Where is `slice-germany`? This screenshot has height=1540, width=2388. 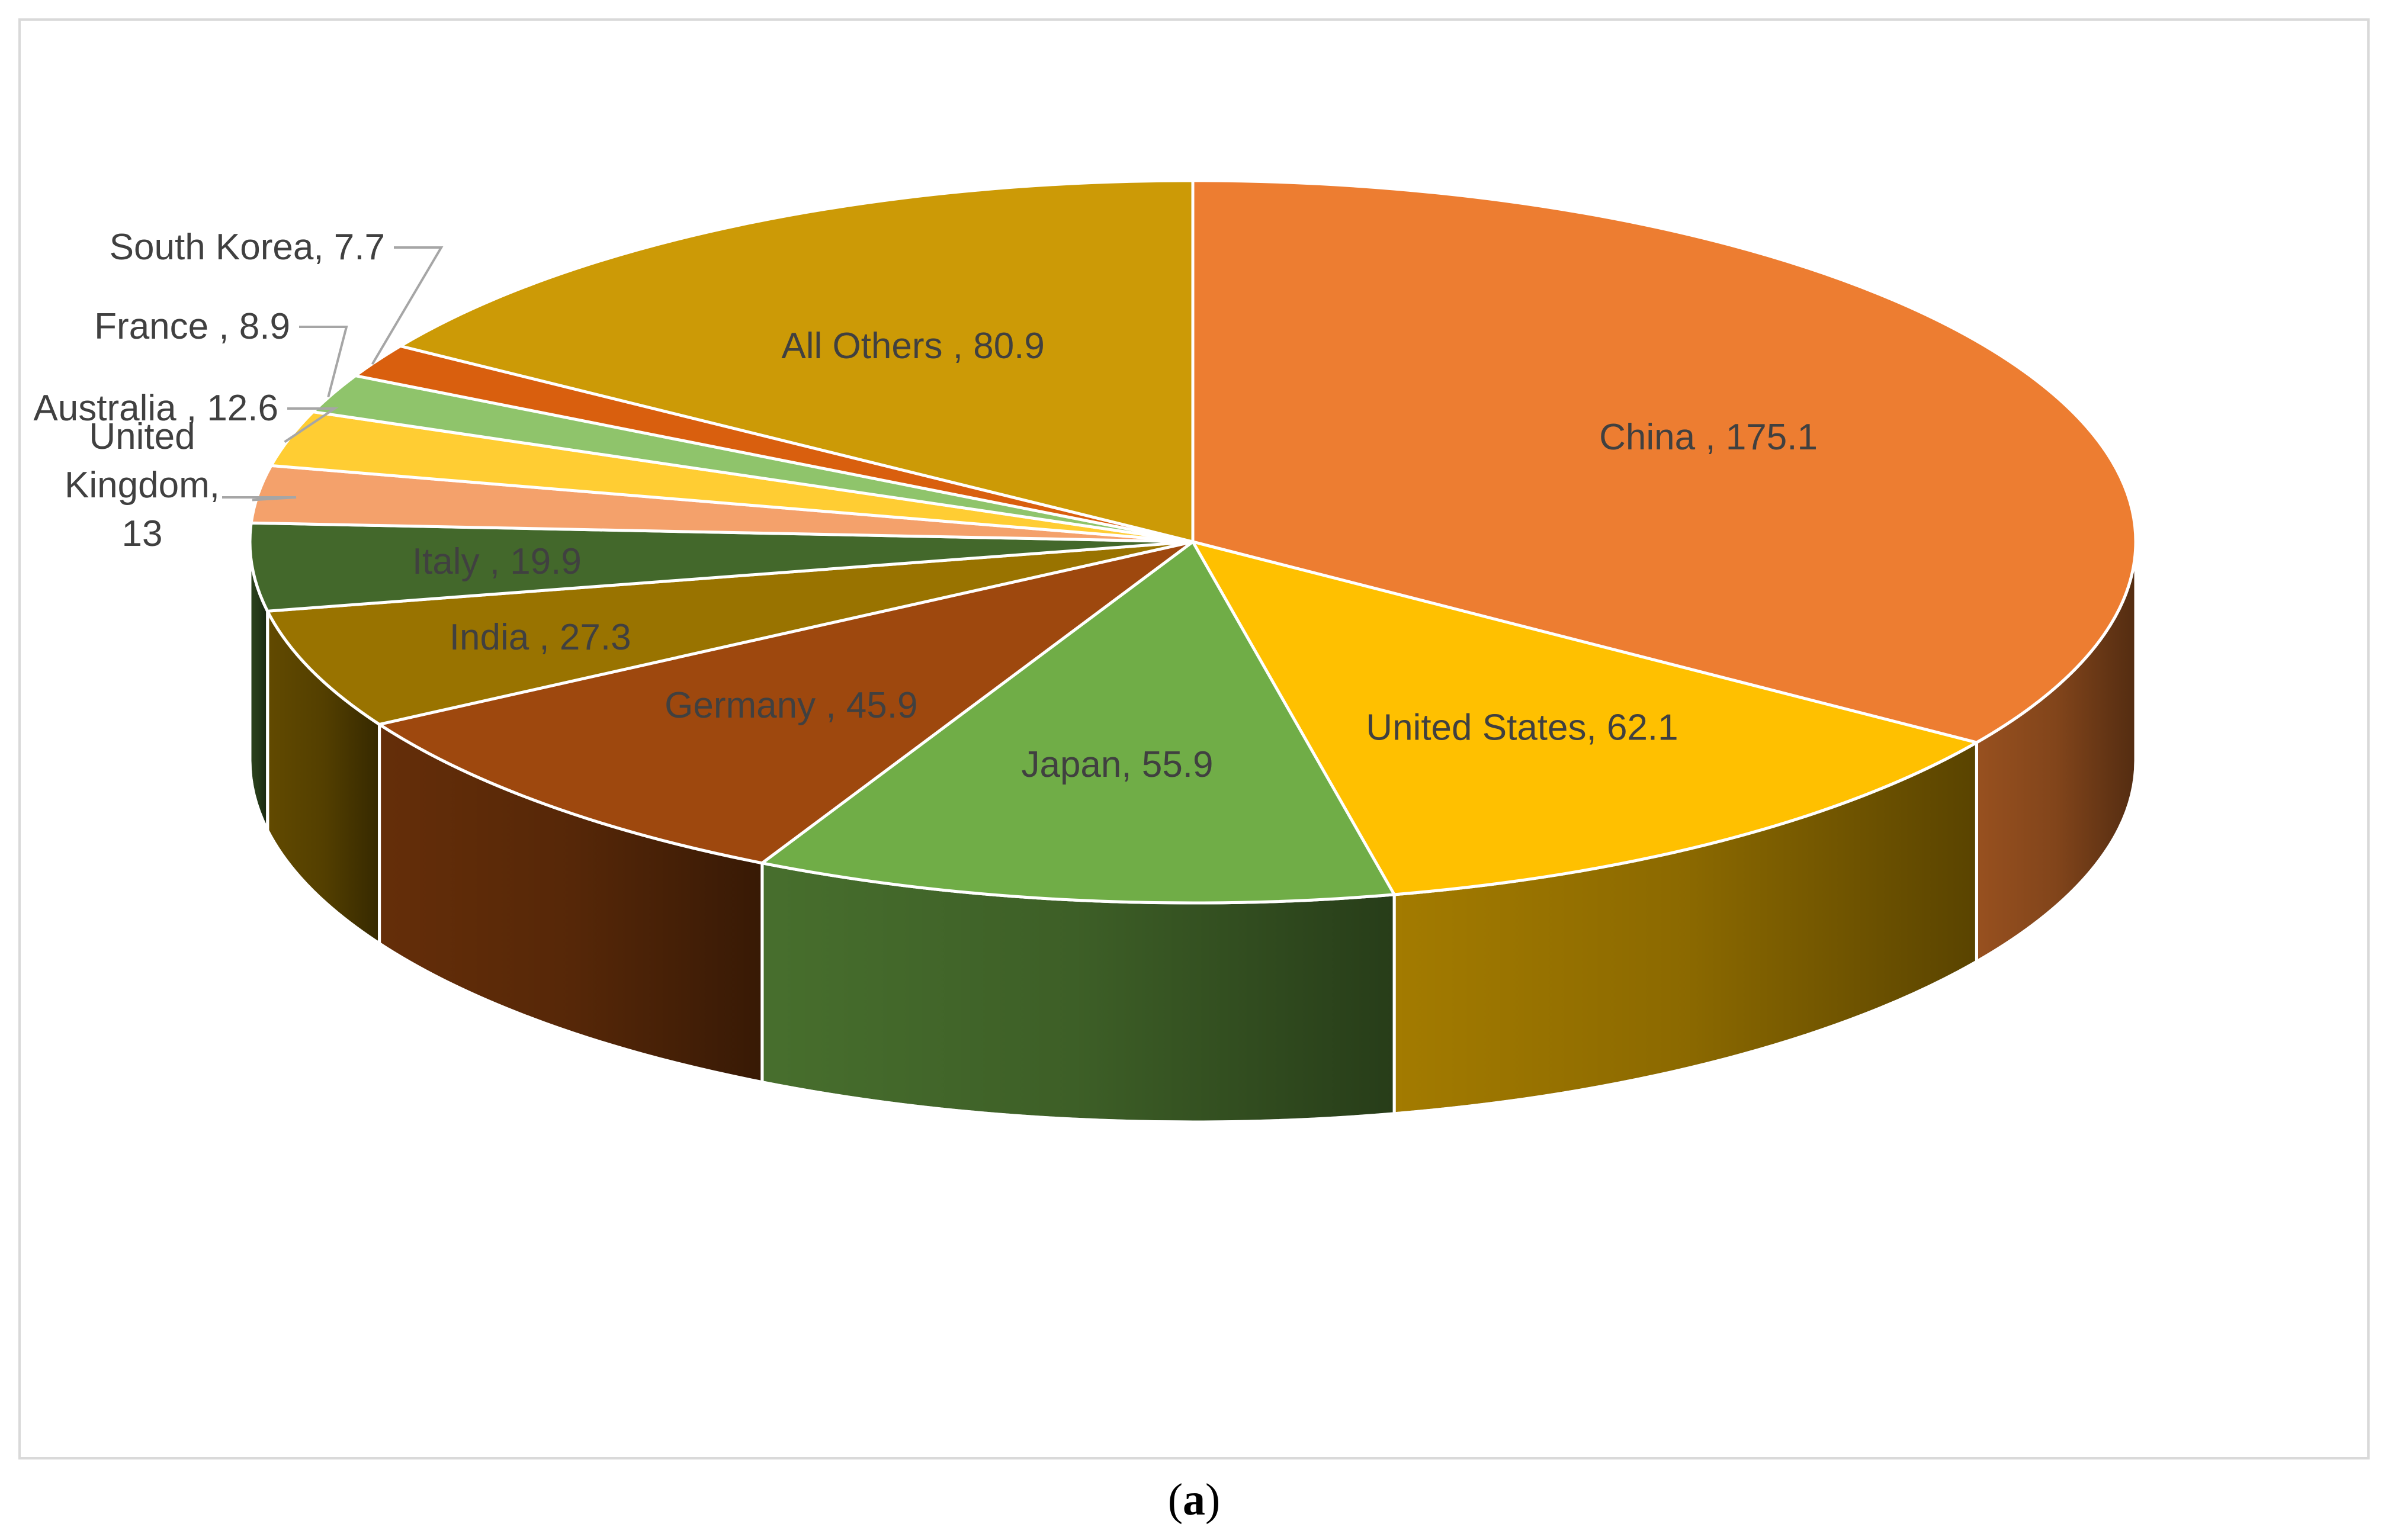
slice-germany is located at coordinates (785, 702).